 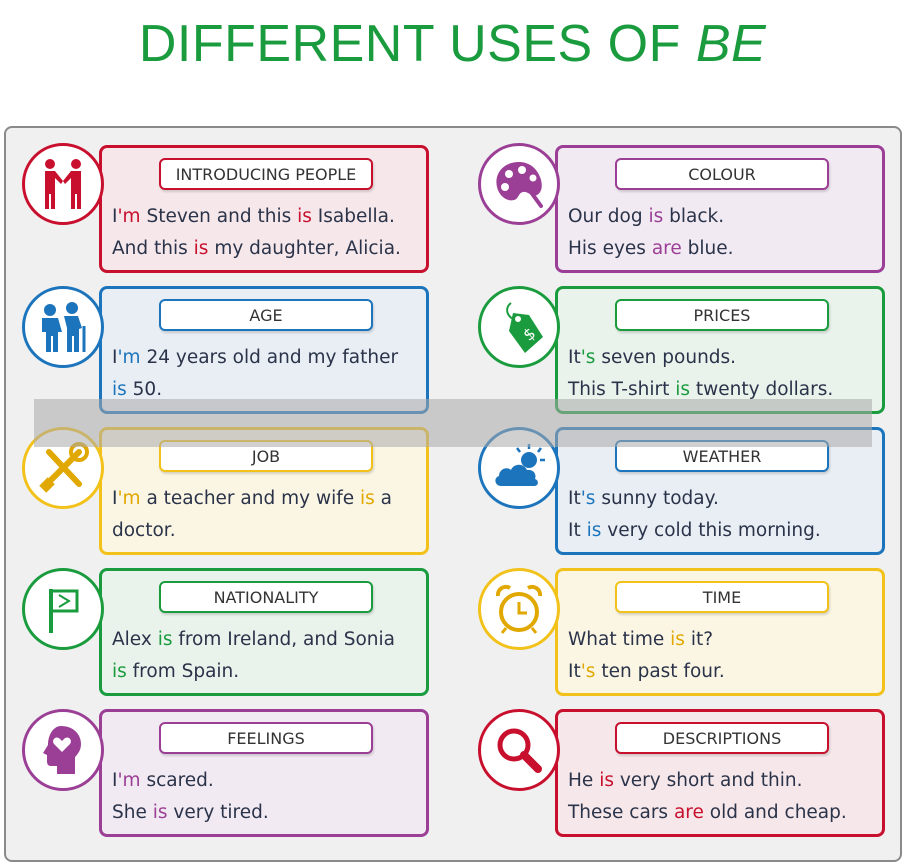 What do you see at coordinates (722, 174) in the screenshot?
I see `card-label: COLOUR` at bounding box center [722, 174].